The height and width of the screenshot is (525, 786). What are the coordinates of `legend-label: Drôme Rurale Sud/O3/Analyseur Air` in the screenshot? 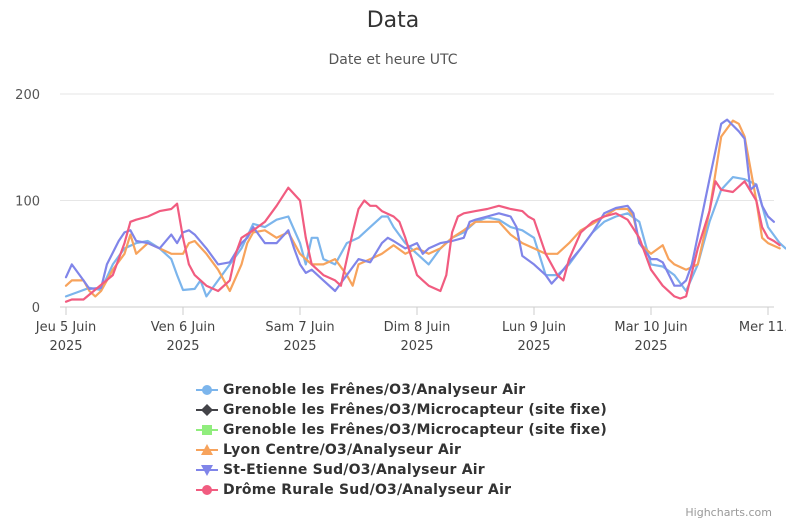 It's located at (367, 490).